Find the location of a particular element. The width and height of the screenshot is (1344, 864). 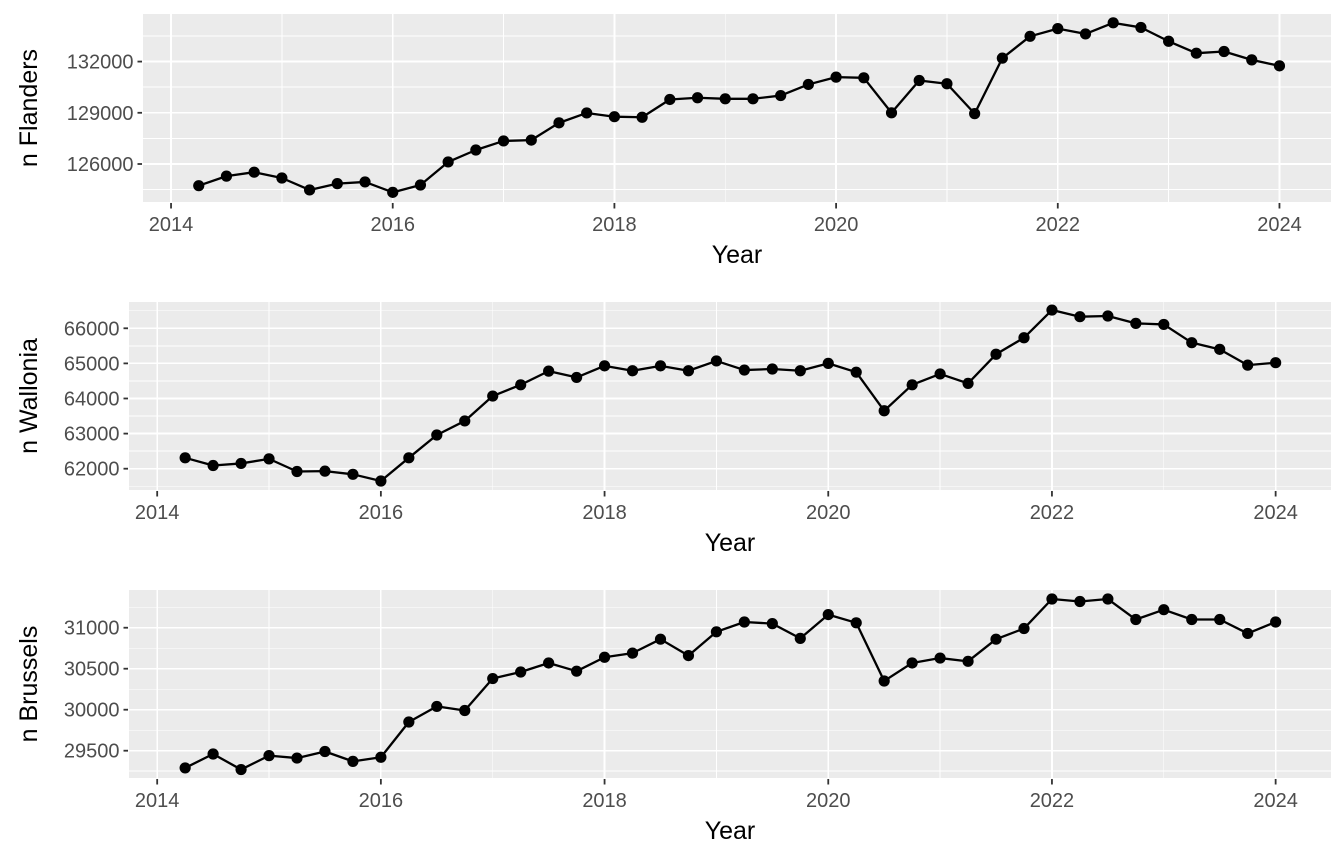

y-tick-label: 31000 is located at coordinates (92, 629).